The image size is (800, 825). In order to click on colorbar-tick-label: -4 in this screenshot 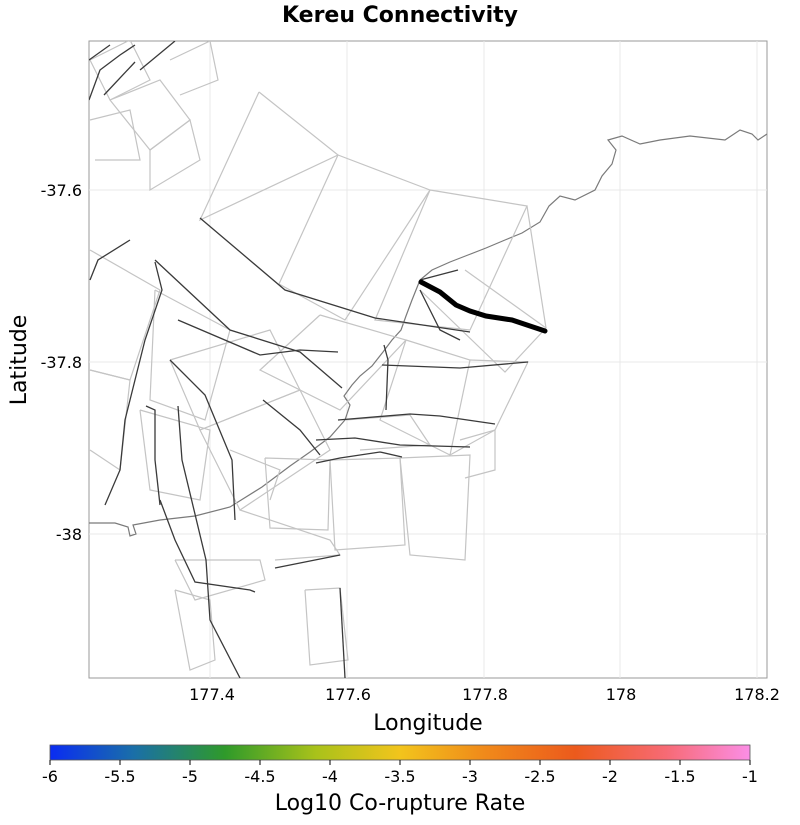, I will do `click(330, 776)`.